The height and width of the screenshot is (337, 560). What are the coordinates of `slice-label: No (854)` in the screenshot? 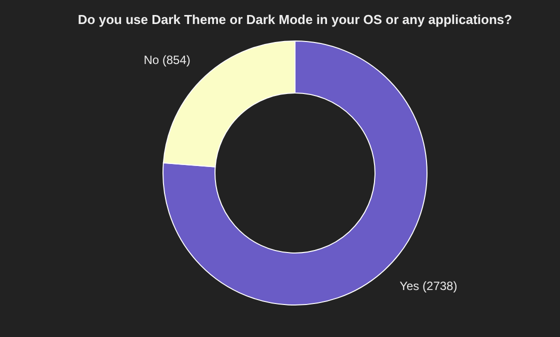 It's located at (167, 59).